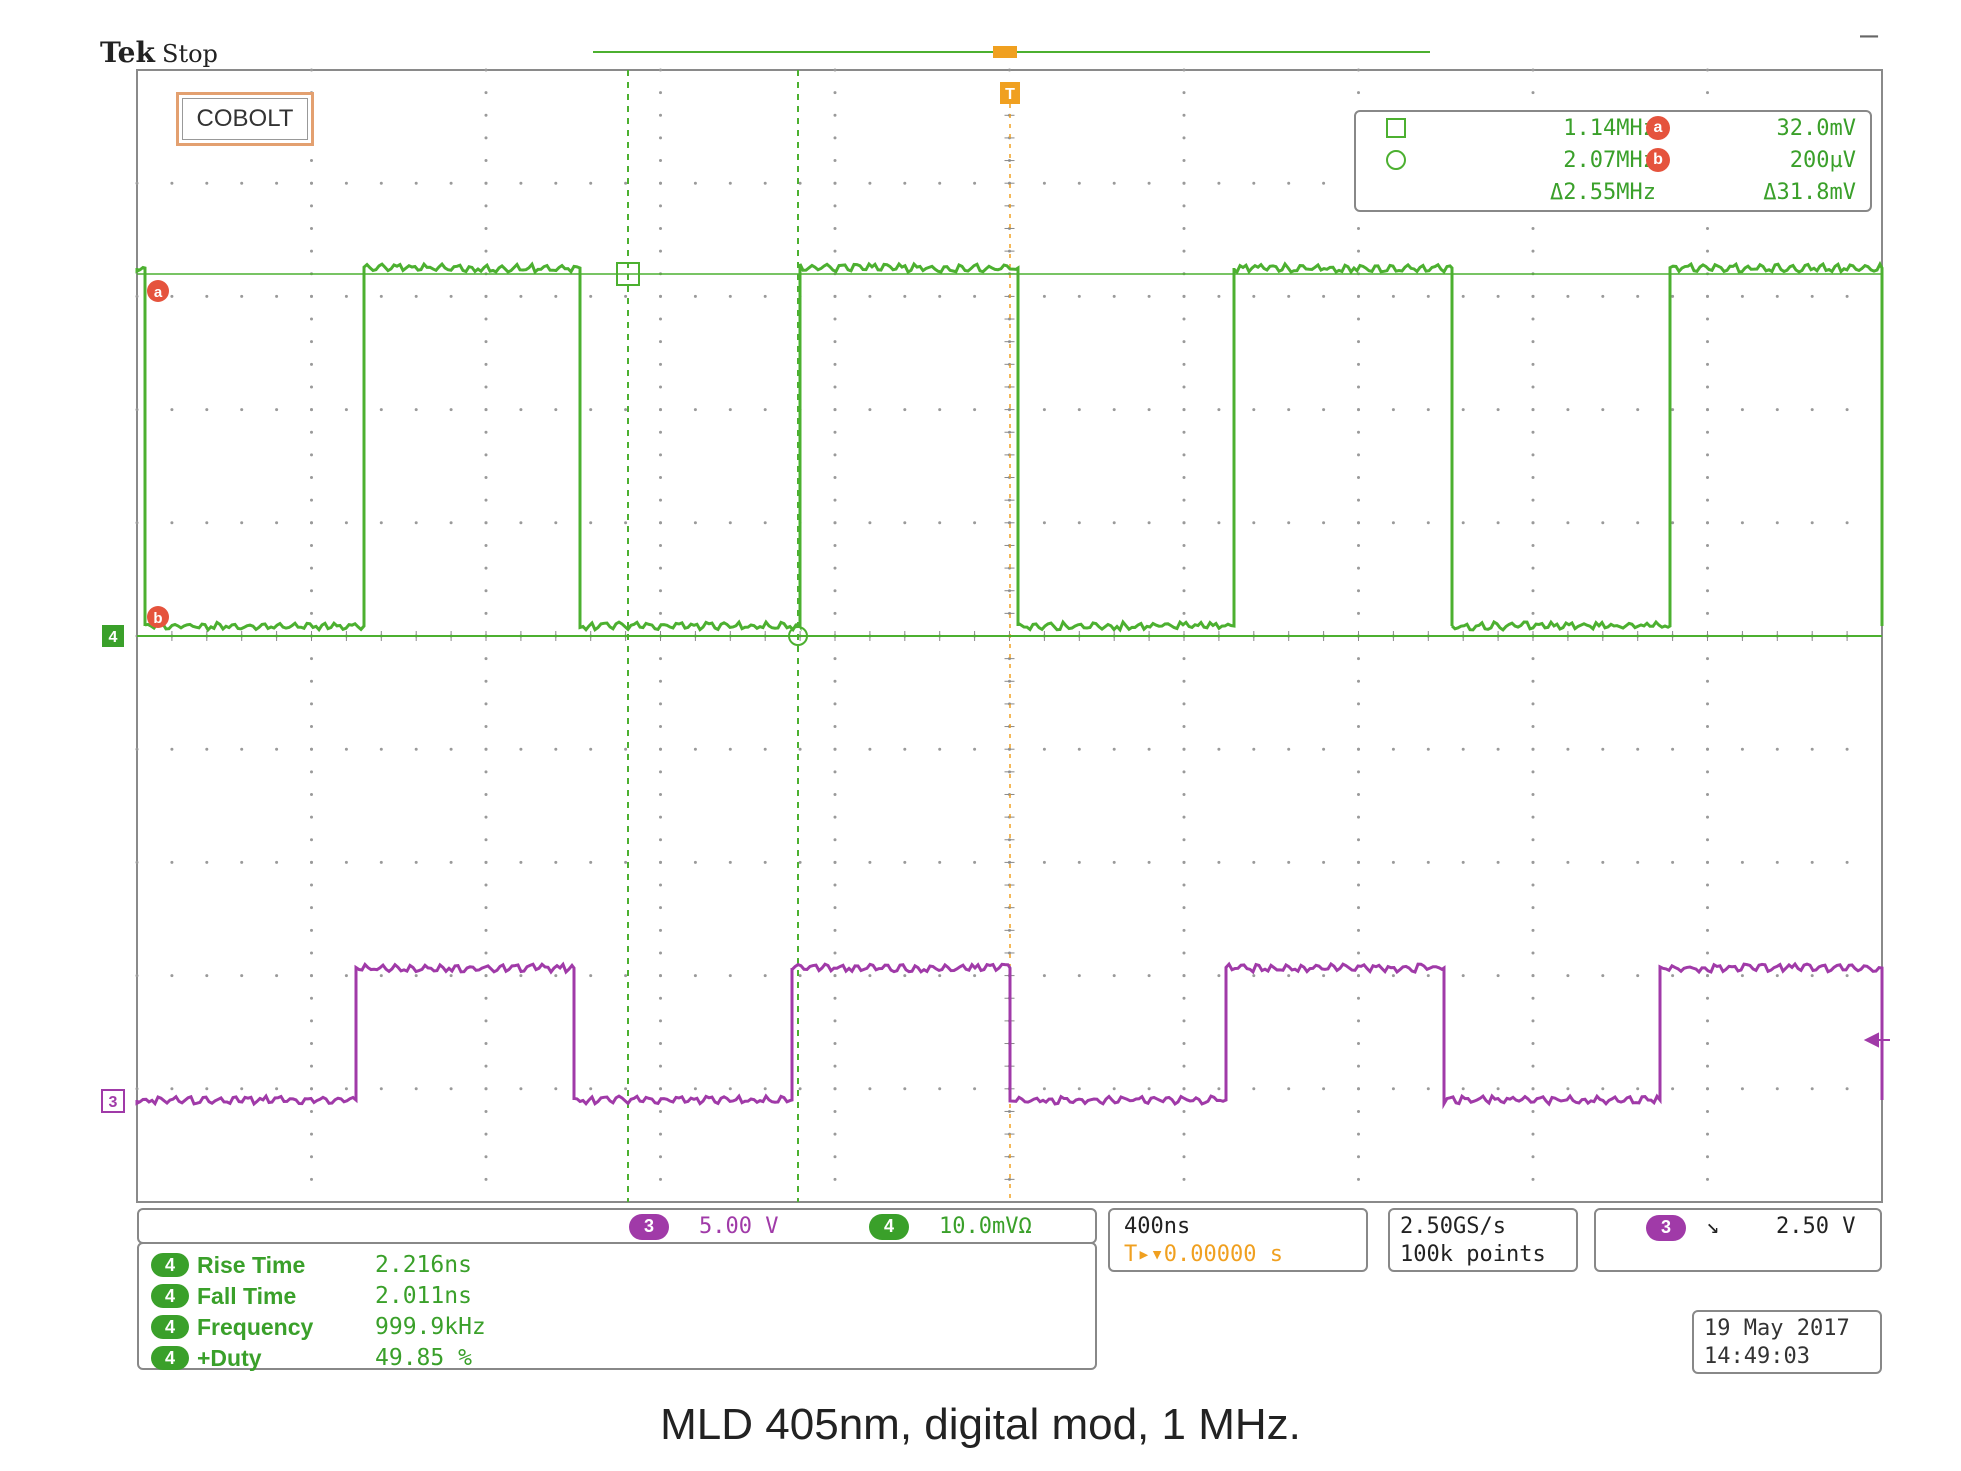 This screenshot has height=1471, width=1961. Describe the element at coordinates (251, 1264) in the screenshot. I see `measurement-label: Rise Time` at that location.